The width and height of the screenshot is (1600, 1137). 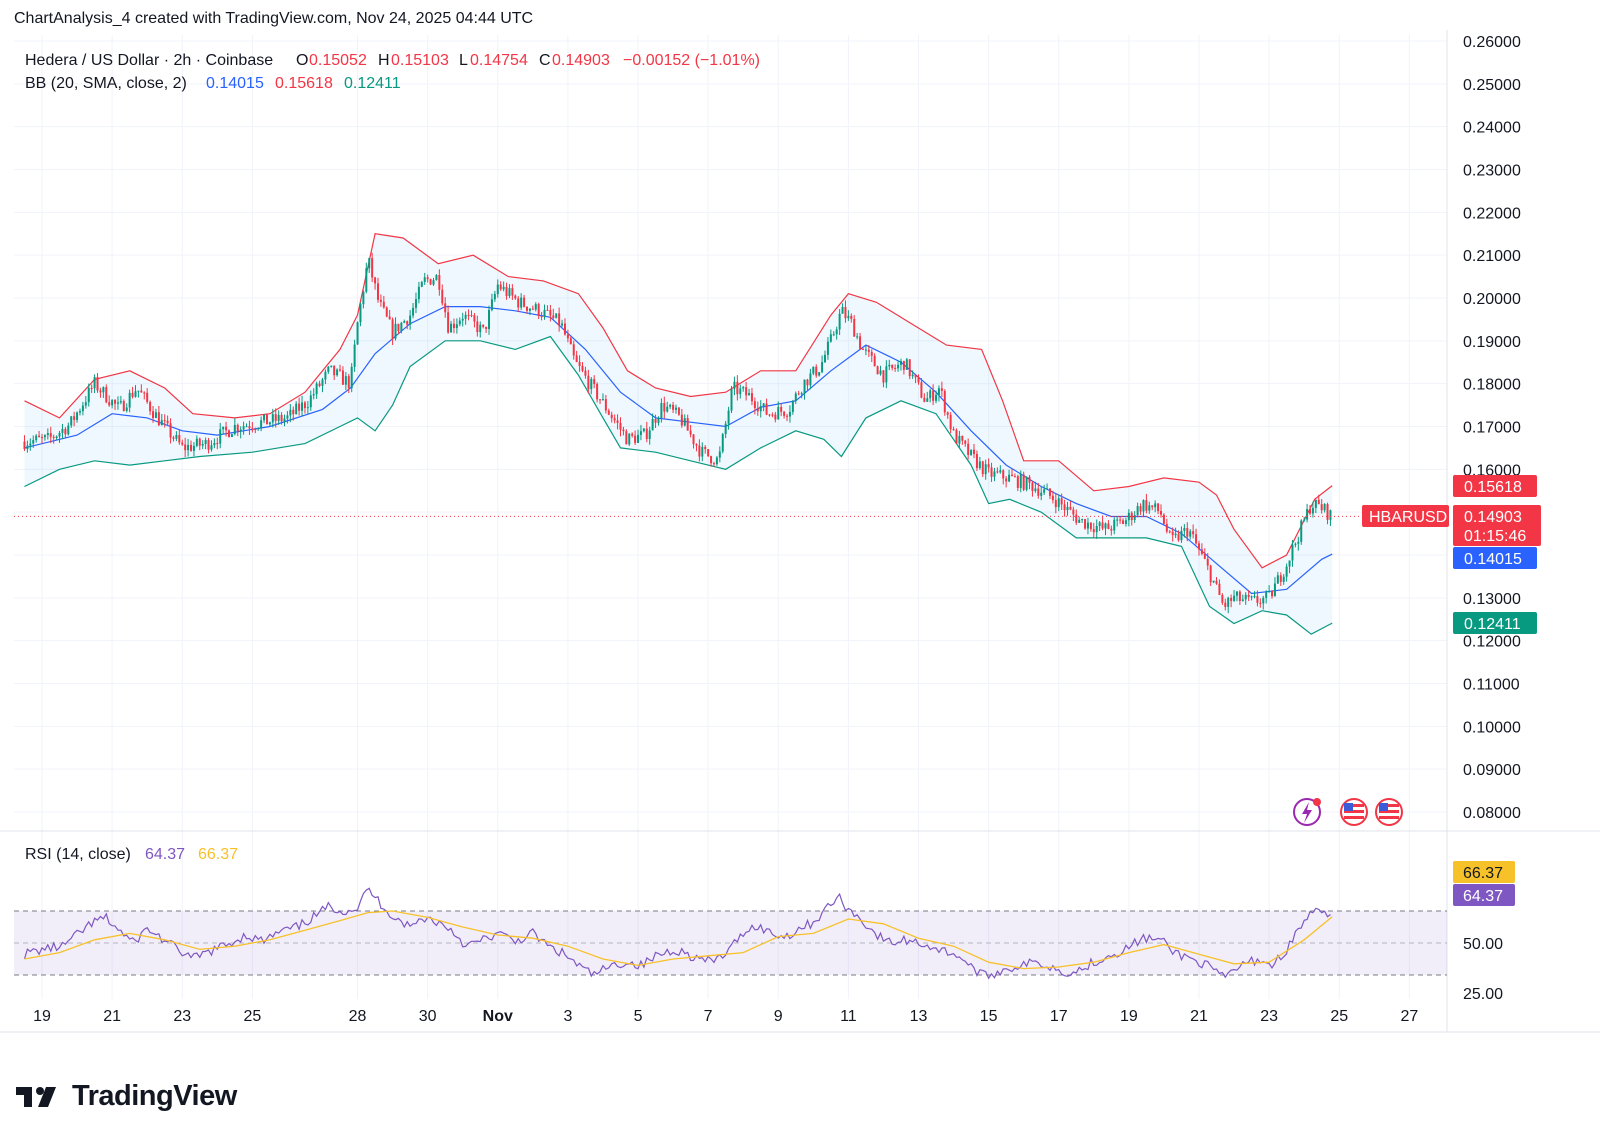 What do you see at coordinates (420, 60) in the screenshot?
I see `ohlc-high-value: 0.15103` at bounding box center [420, 60].